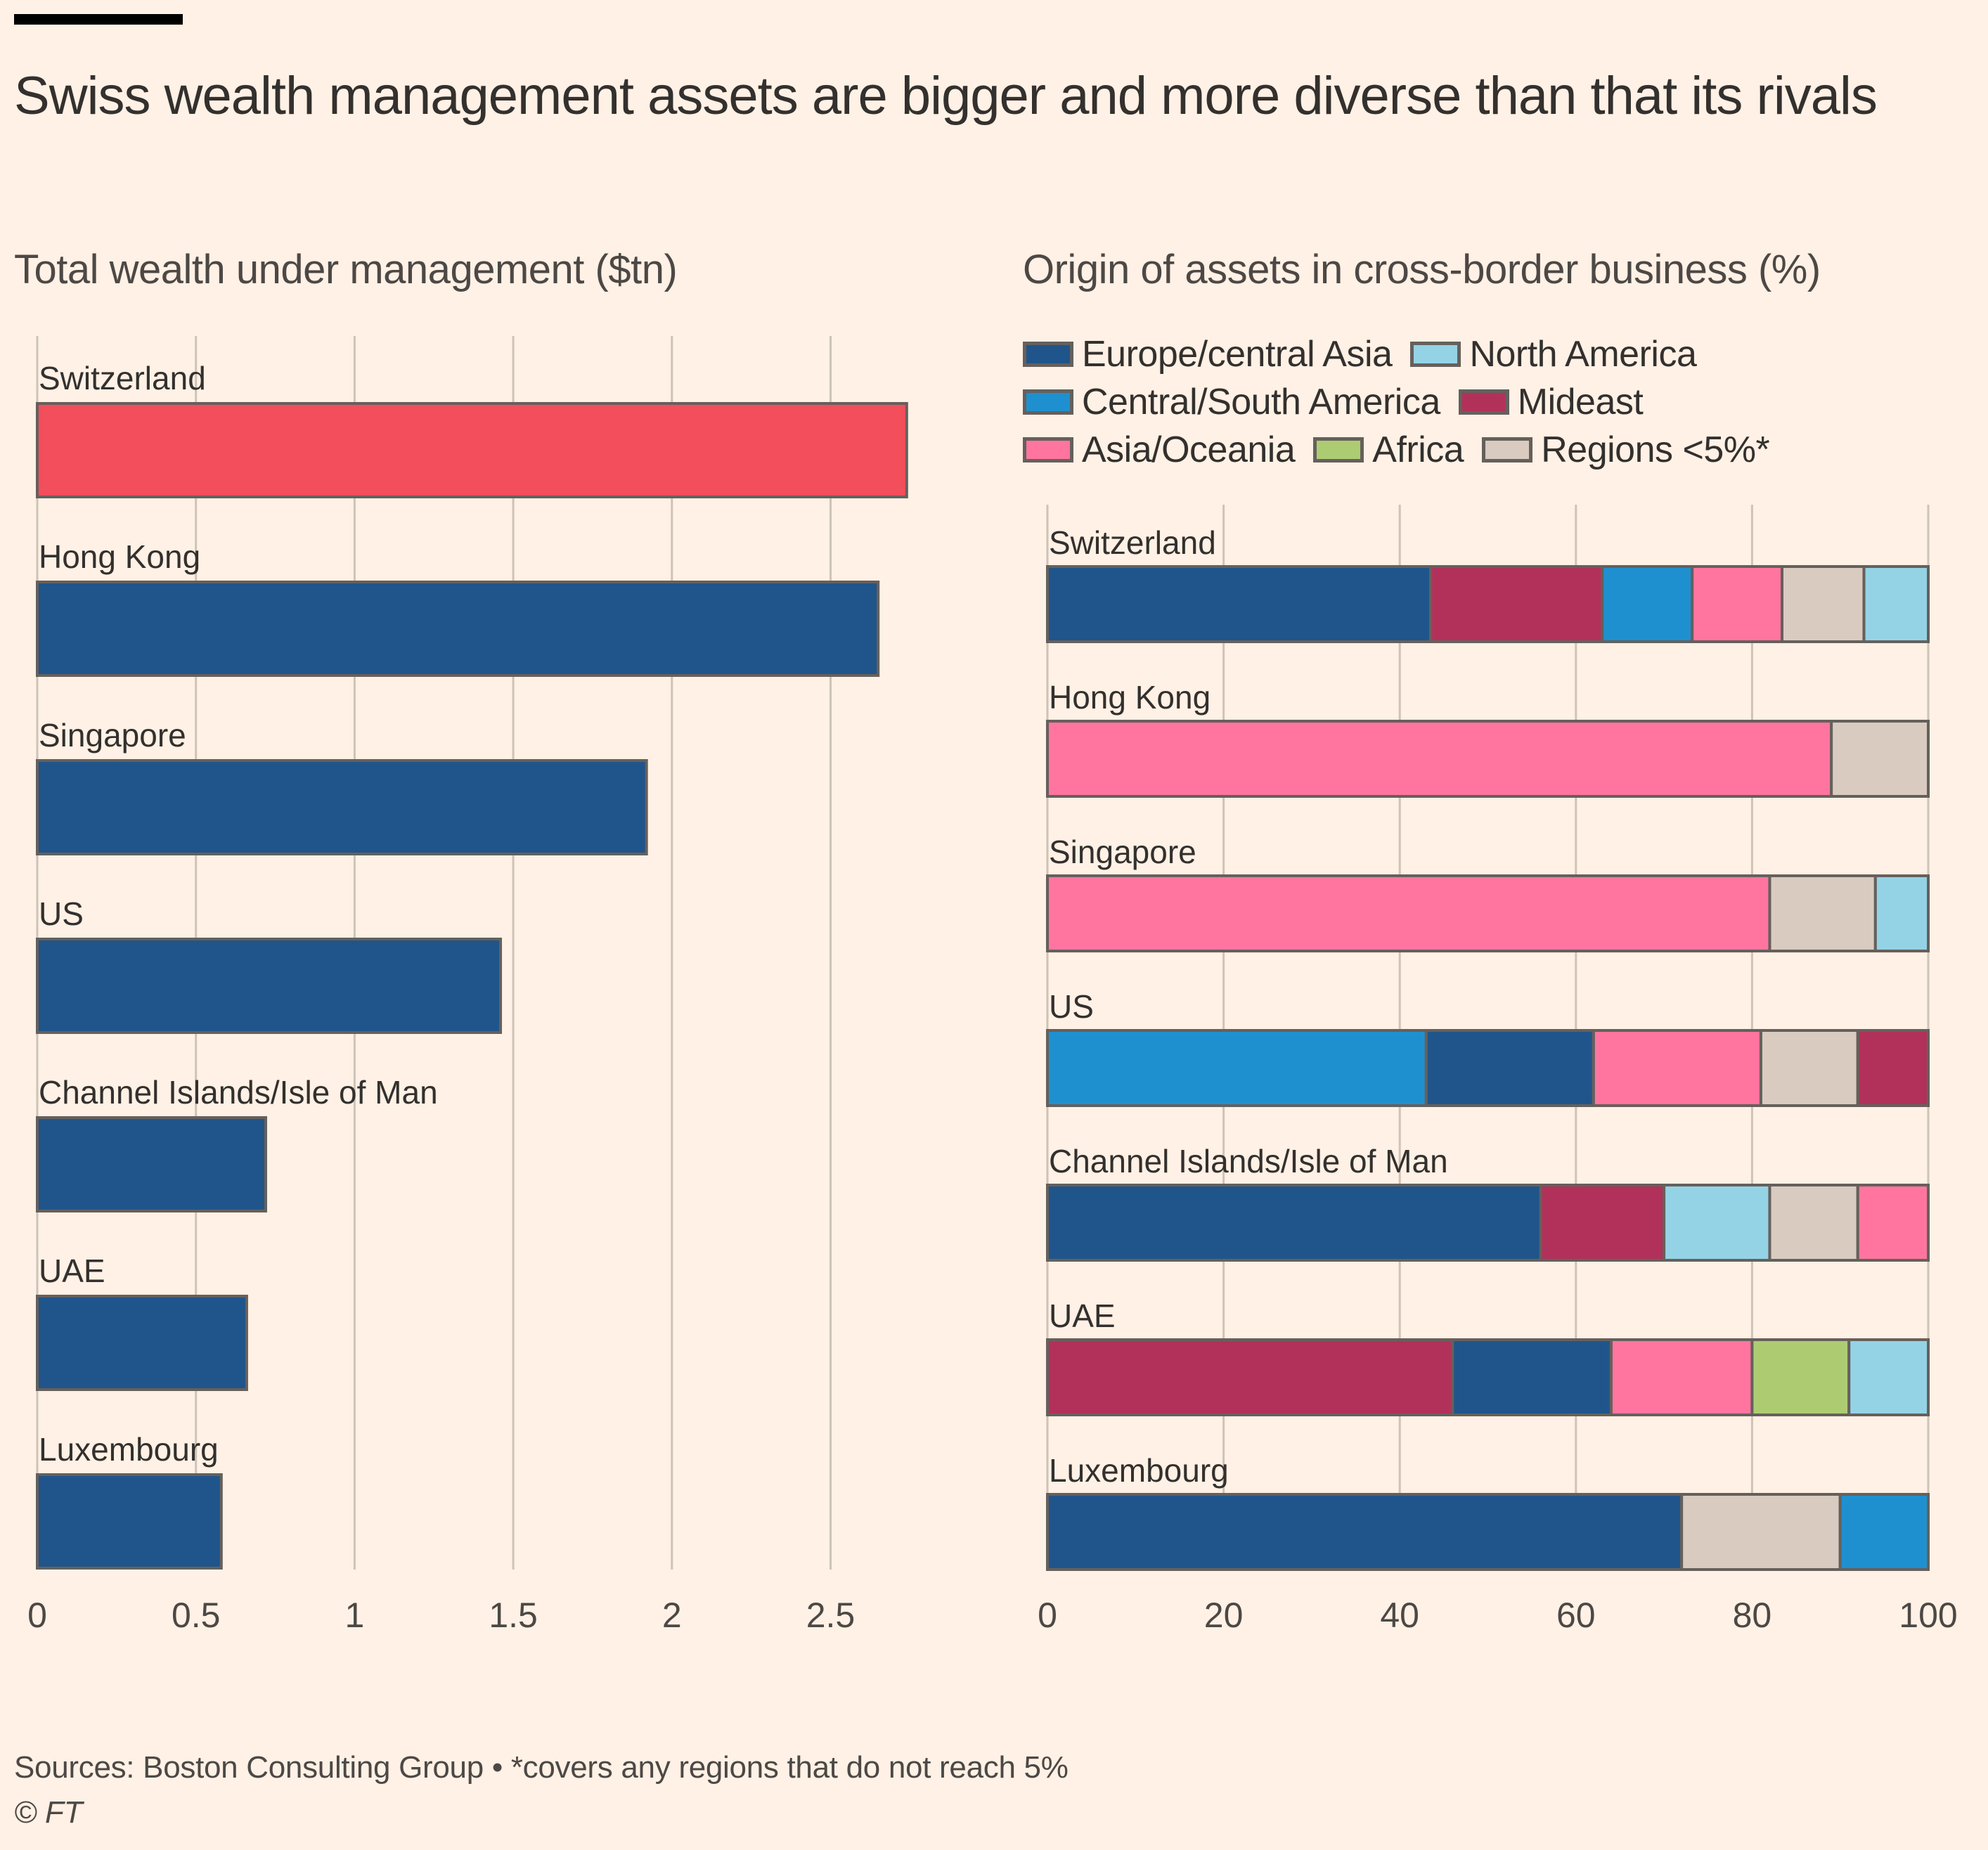  What do you see at coordinates (1418, 449) in the screenshot?
I see `legend-label: Africa` at bounding box center [1418, 449].